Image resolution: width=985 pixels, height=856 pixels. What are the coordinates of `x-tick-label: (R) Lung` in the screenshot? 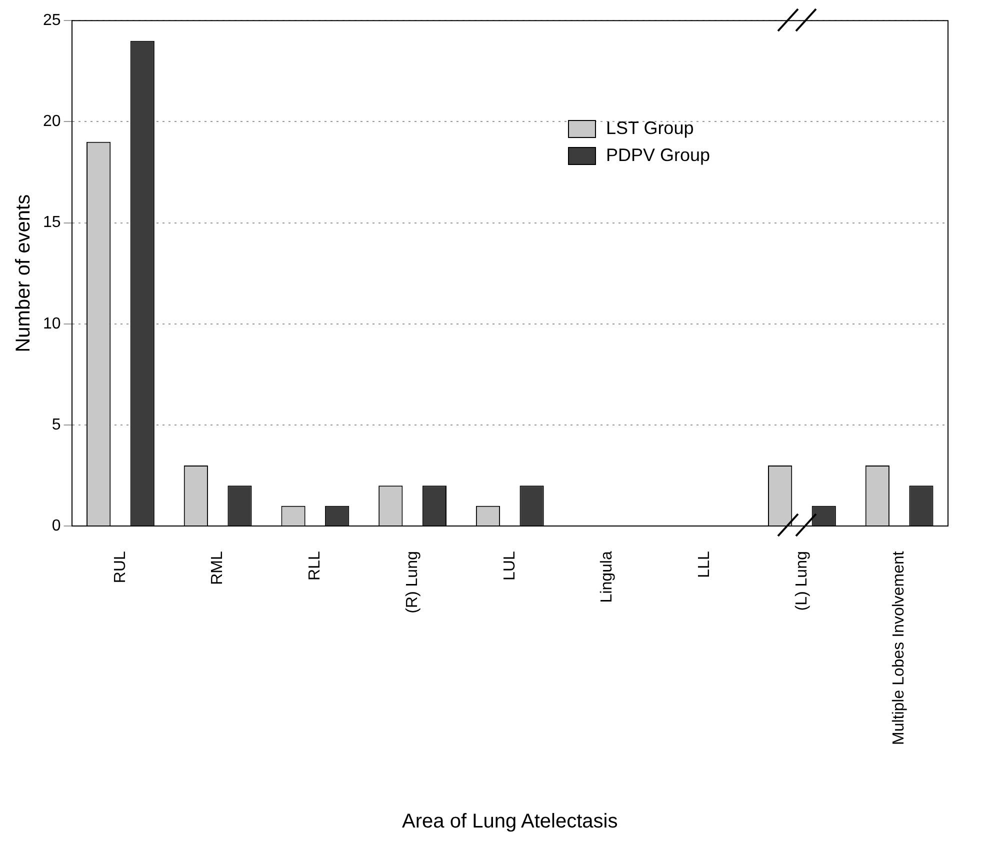 It's located at (412, 582).